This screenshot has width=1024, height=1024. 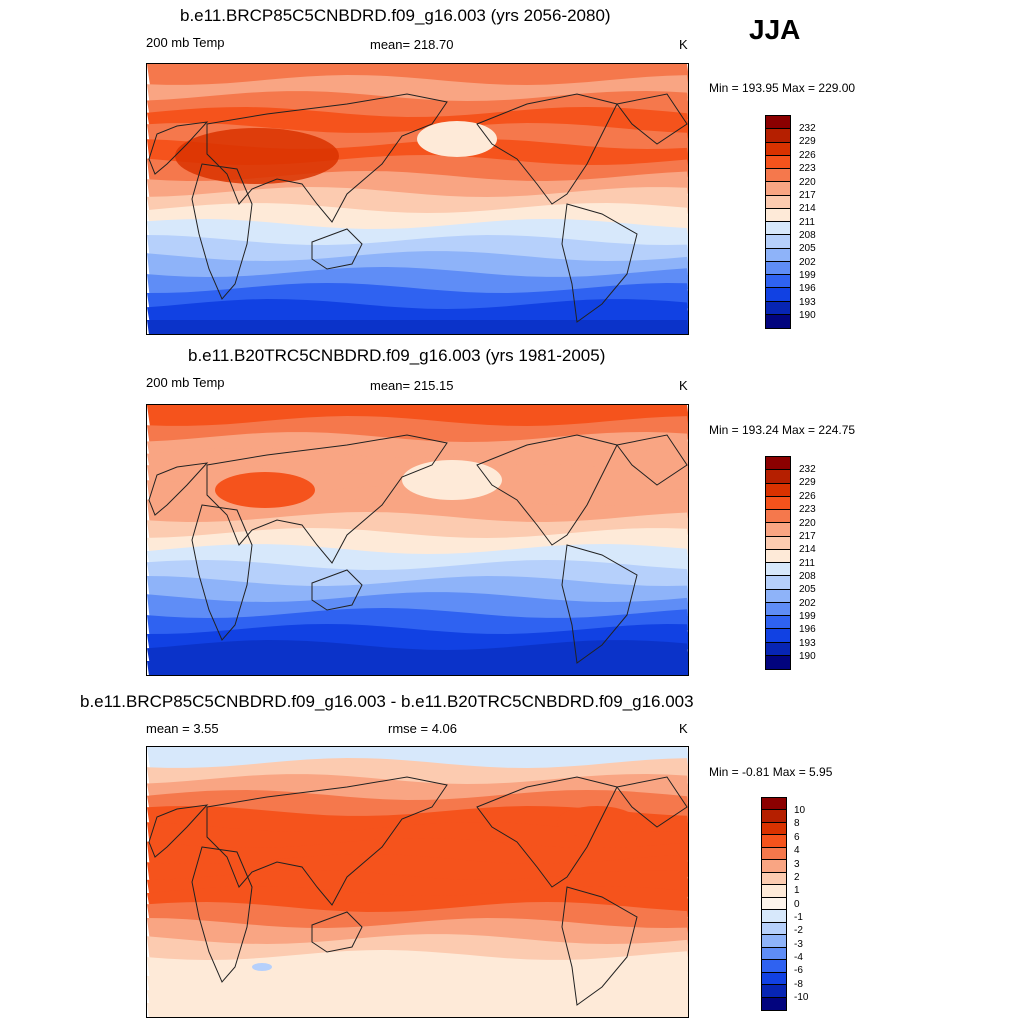 I want to click on colorbar-tick-label: 4, so click(x=797, y=850).